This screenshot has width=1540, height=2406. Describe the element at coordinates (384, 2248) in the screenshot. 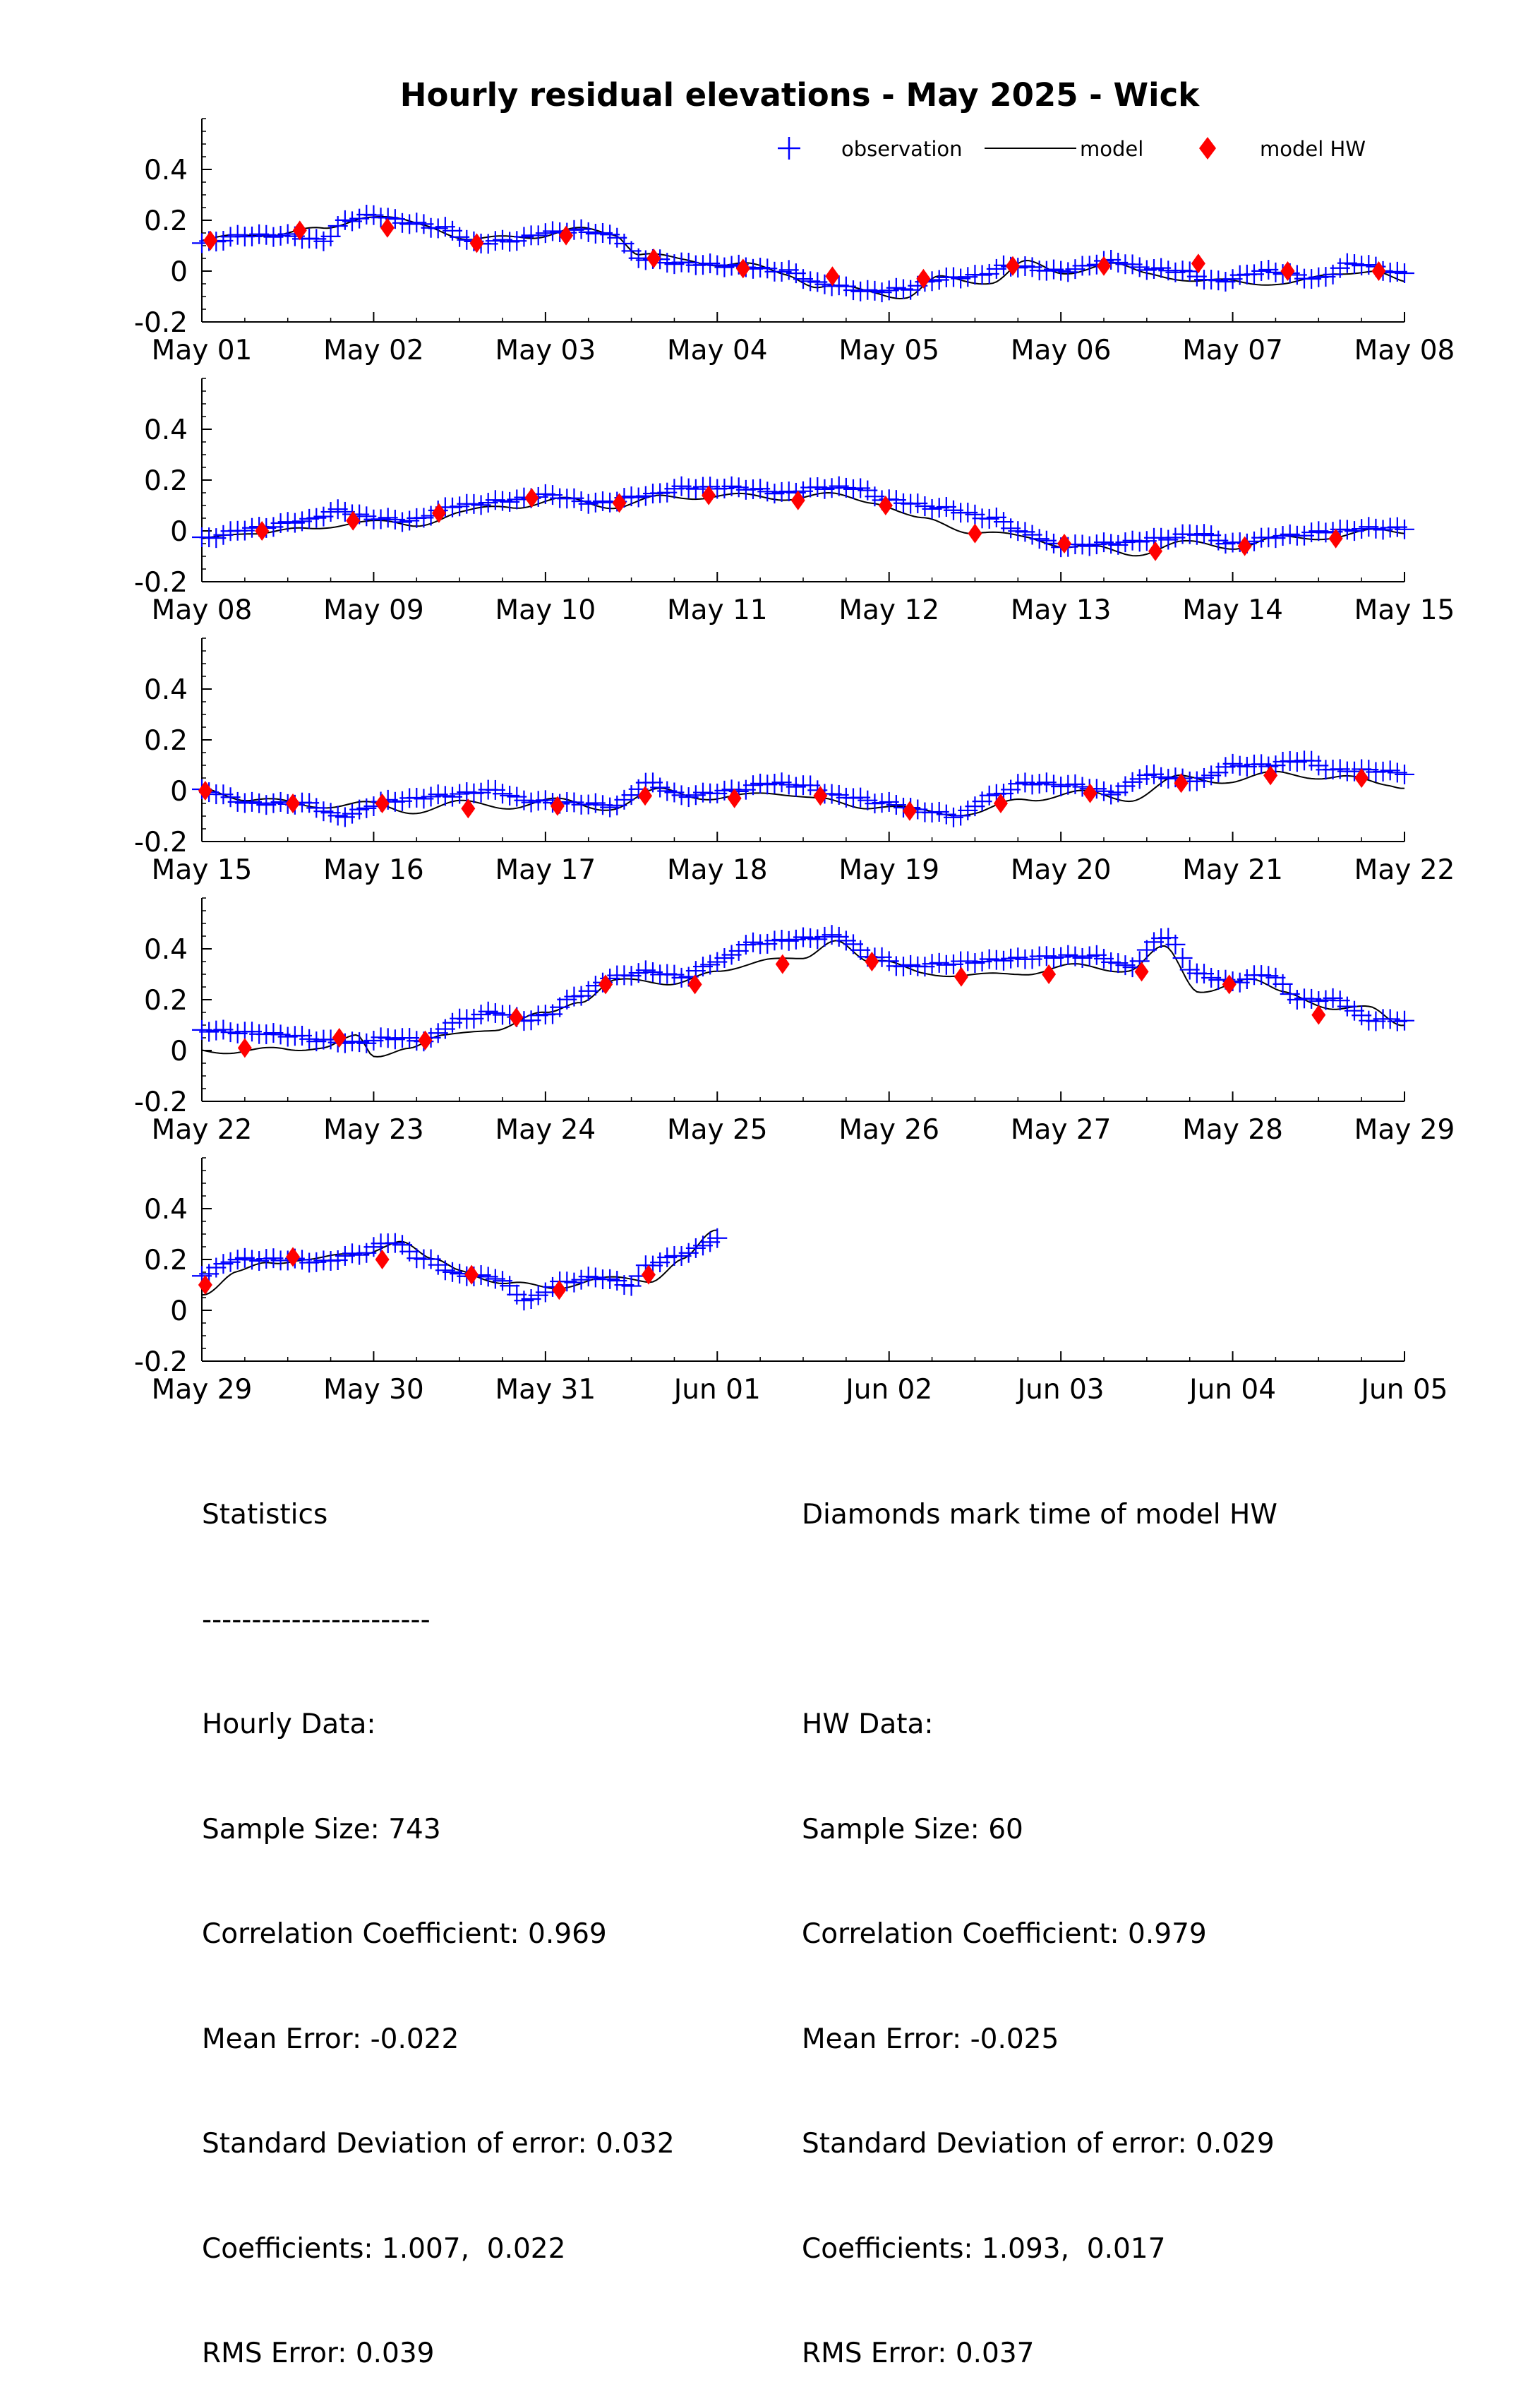

I see `stats-coefficients: Coefficients: 1.007, 0.022` at that location.